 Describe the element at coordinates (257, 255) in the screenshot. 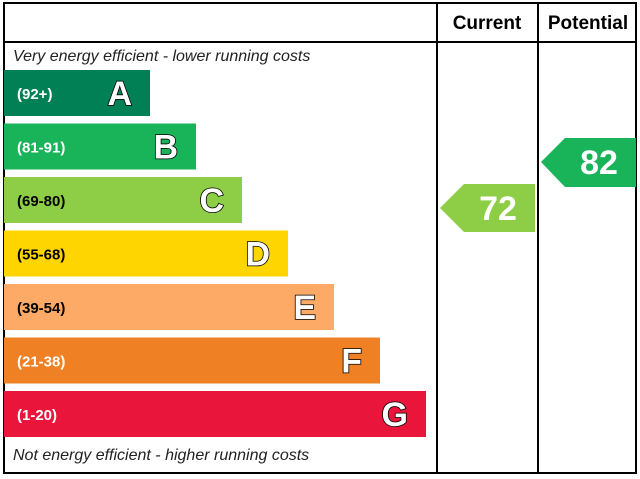

I see `band-letter: D` at that location.